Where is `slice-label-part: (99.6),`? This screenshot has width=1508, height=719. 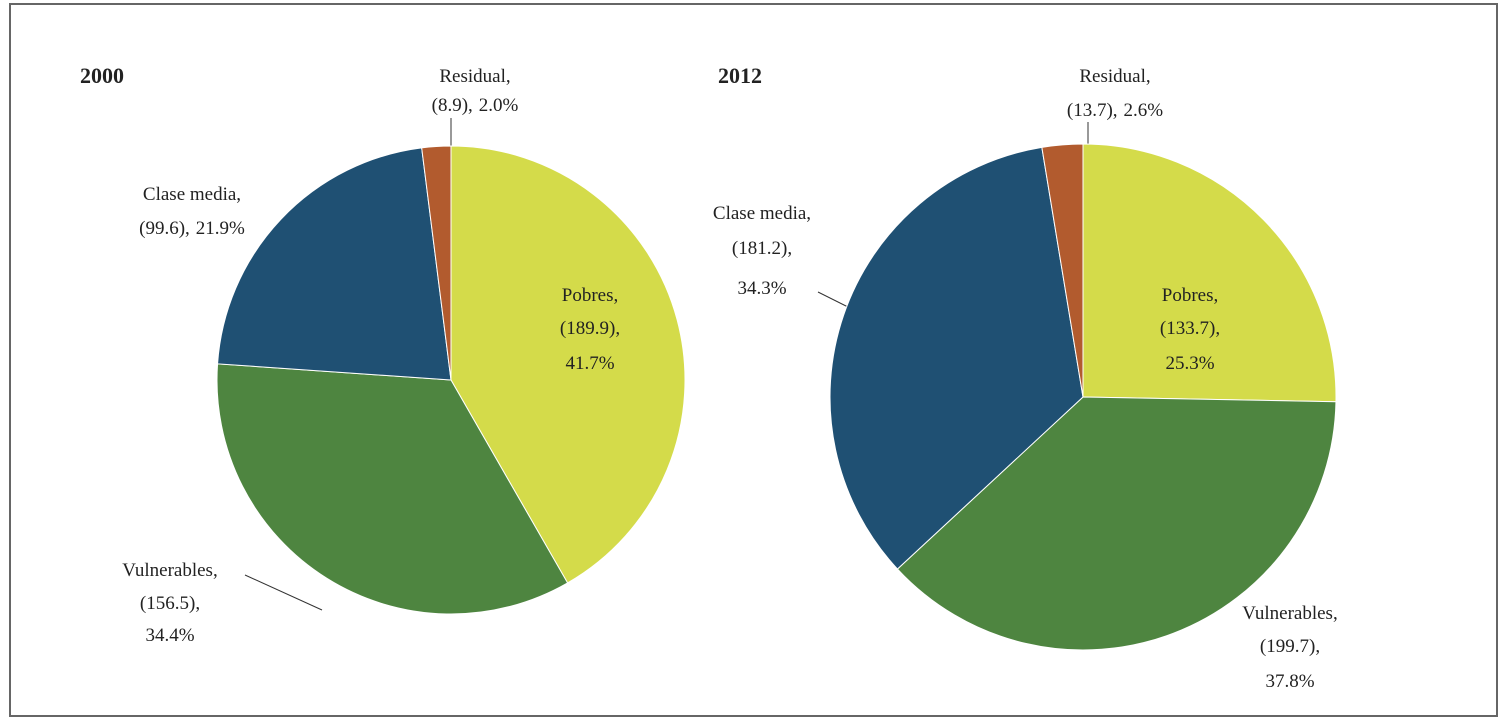
slice-label-part: (99.6), is located at coordinates (164, 228).